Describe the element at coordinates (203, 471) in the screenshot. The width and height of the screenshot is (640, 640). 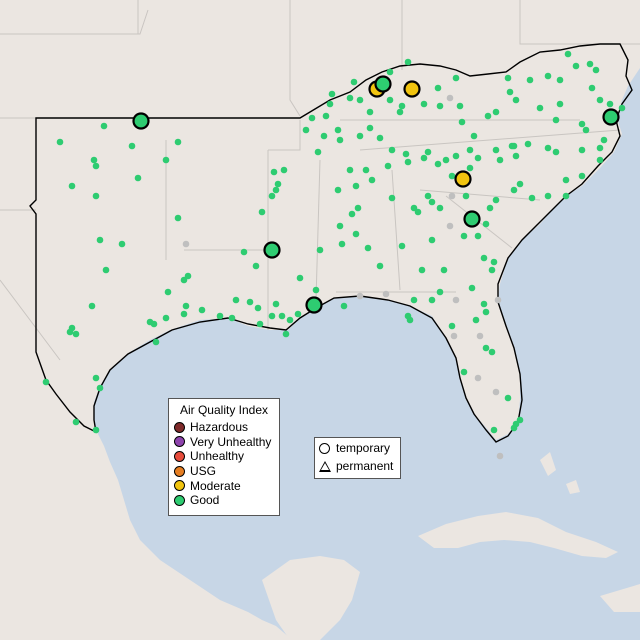
I see `legend-label: USG` at that location.